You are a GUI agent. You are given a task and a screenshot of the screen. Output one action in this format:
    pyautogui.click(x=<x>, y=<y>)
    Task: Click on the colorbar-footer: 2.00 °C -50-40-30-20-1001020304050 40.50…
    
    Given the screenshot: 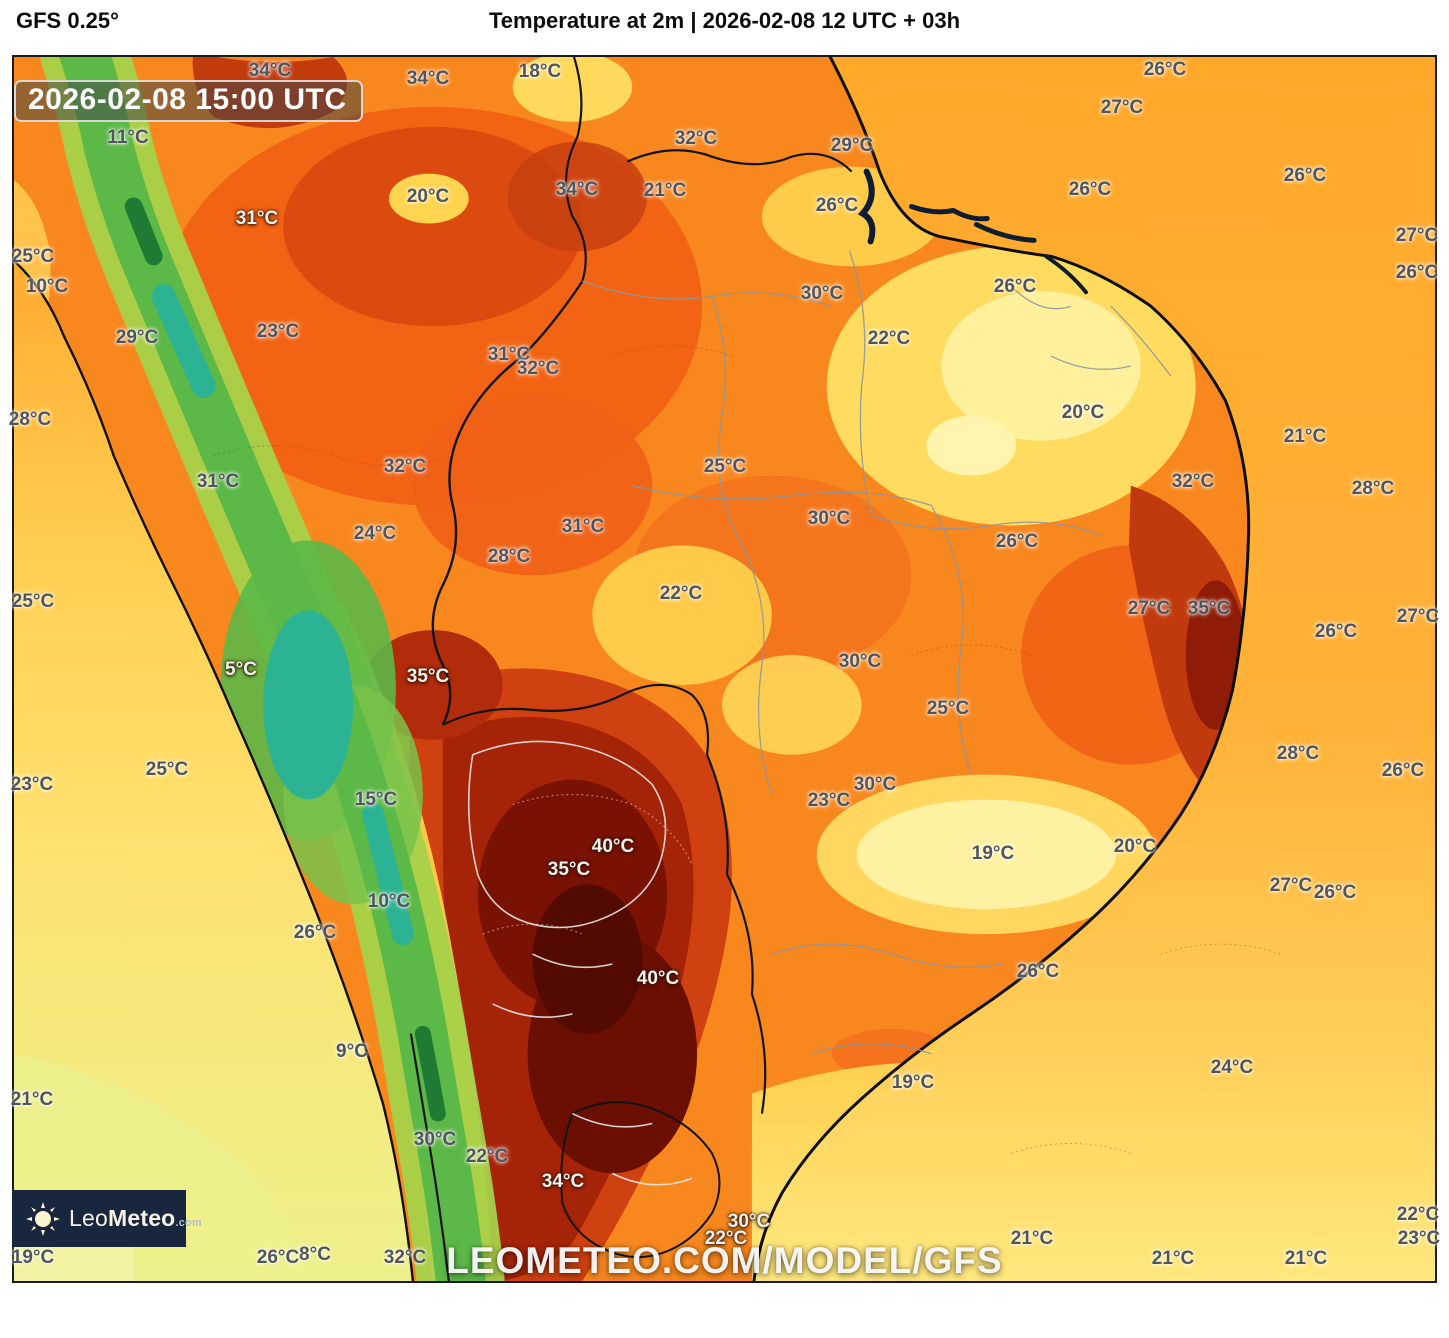 What is the action you would take?
    pyautogui.click(x=724, y=1311)
    